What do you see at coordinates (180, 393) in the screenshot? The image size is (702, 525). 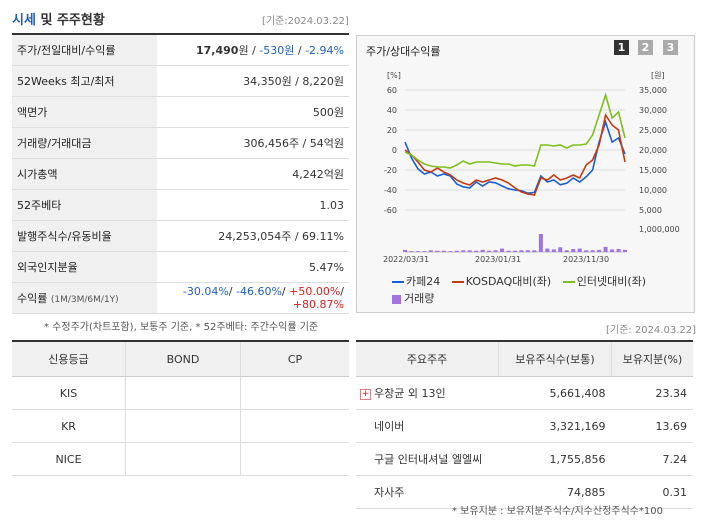 I see `table-row: KIS` at bounding box center [180, 393].